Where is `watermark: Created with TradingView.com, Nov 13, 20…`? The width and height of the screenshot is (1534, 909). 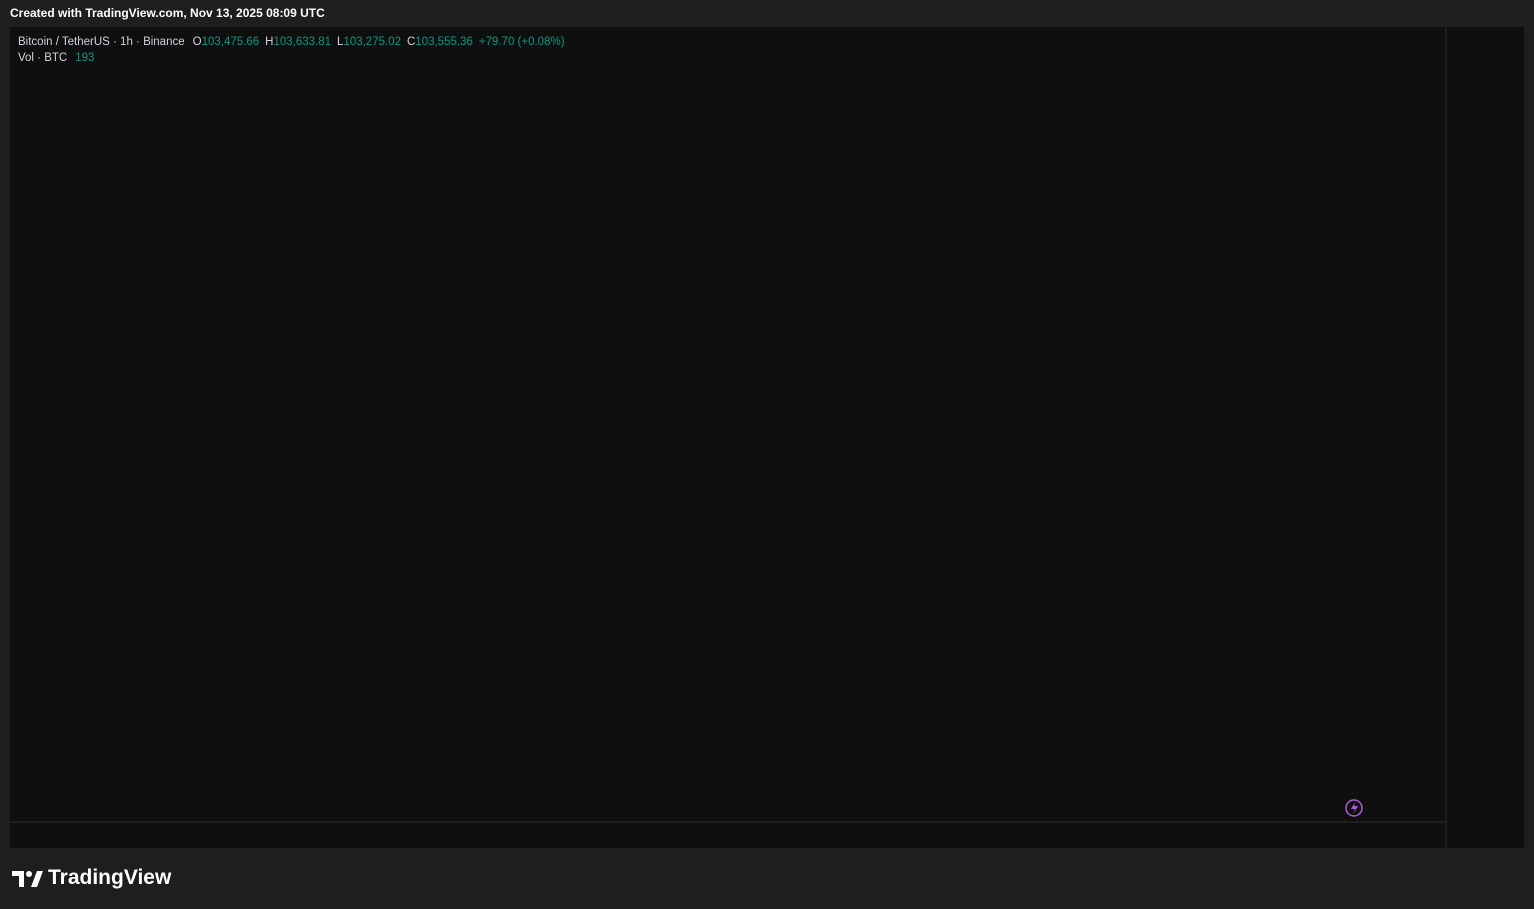
watermark: Created with TradingView.com, Nov 13, 20… is located at coordinates (167, 13).